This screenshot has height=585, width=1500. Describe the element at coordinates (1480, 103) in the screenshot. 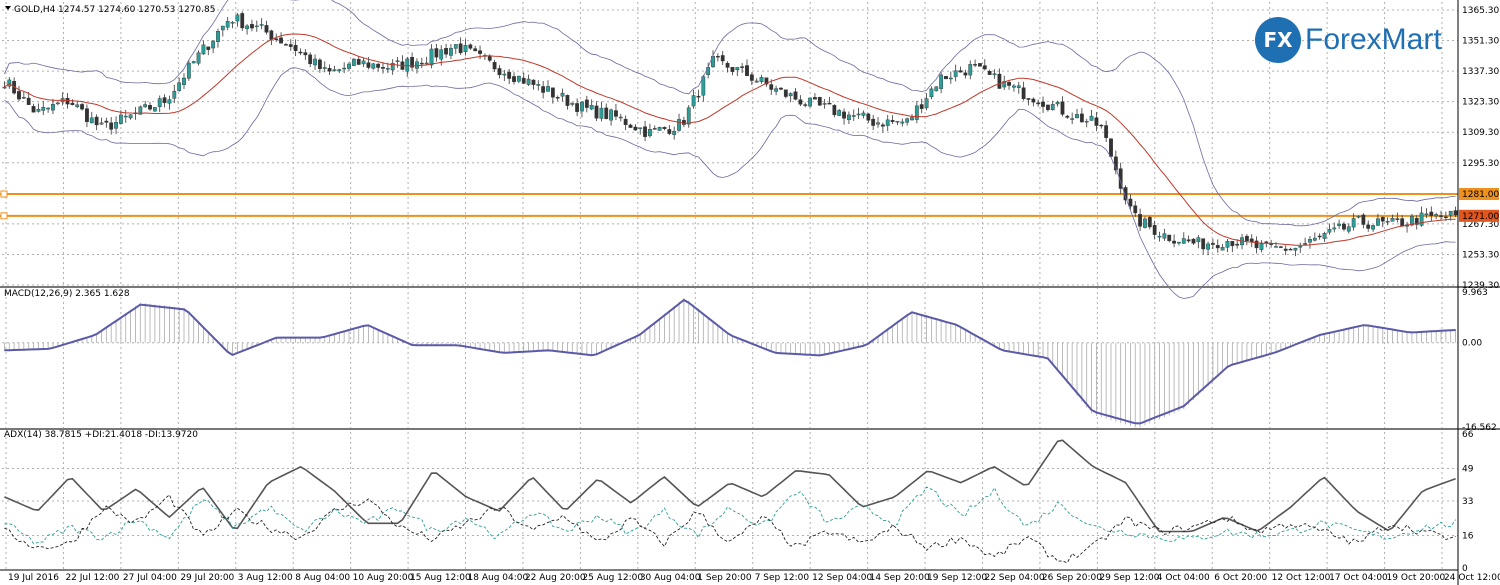

I see `y-tick-price: 1323.30` at that location.